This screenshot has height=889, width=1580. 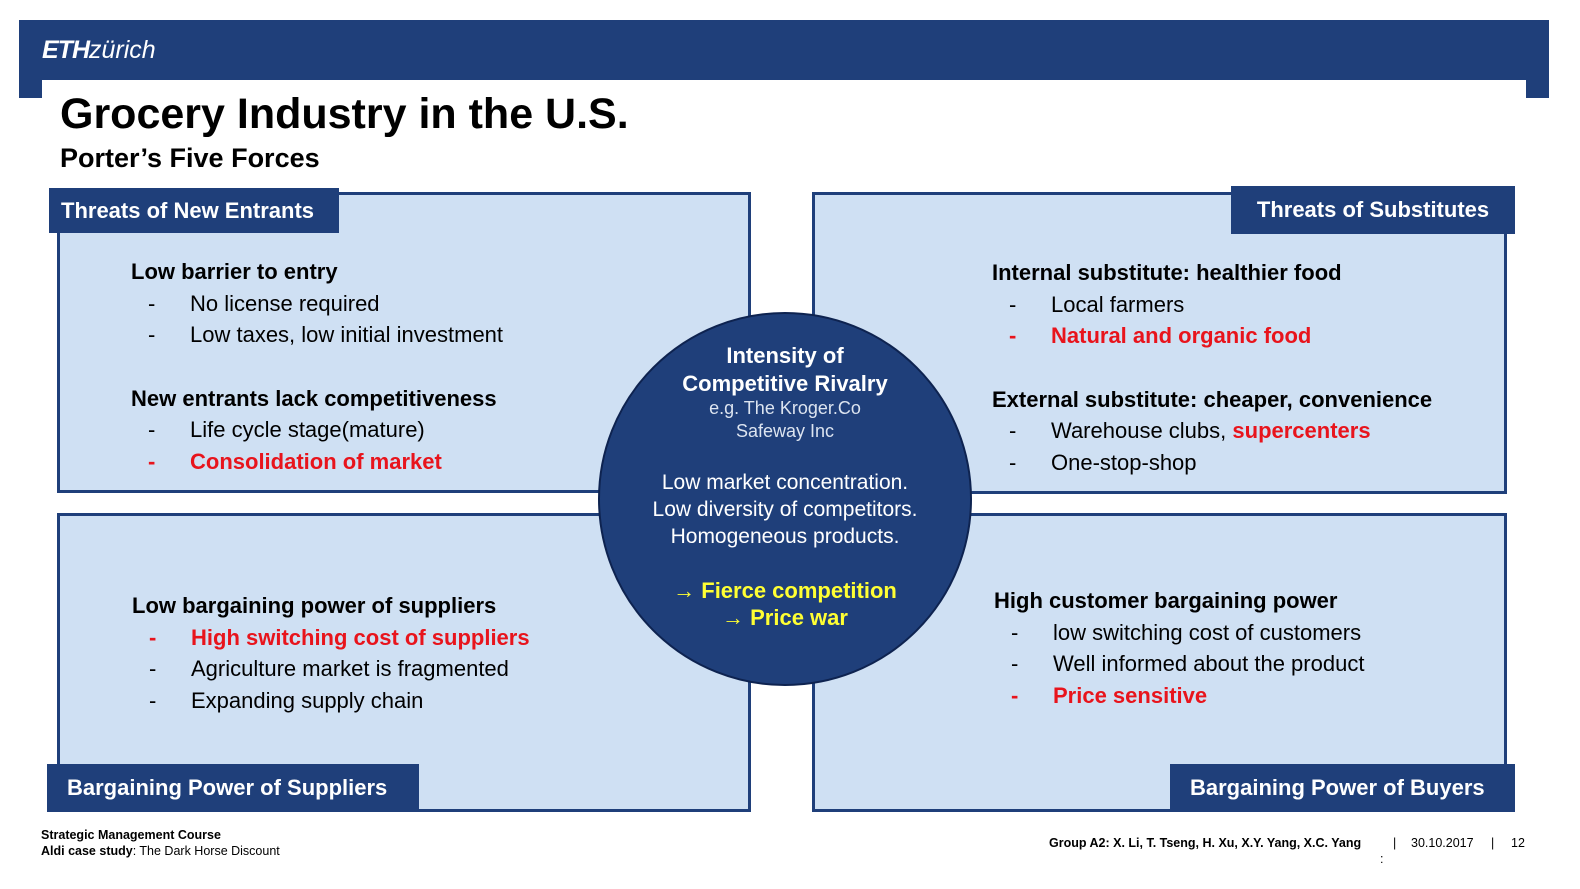 What do you see at coordinates (1103, 462) in the screenshot?
I see `list-item: - One-stop-shop` at bounding box center [1103, 462].